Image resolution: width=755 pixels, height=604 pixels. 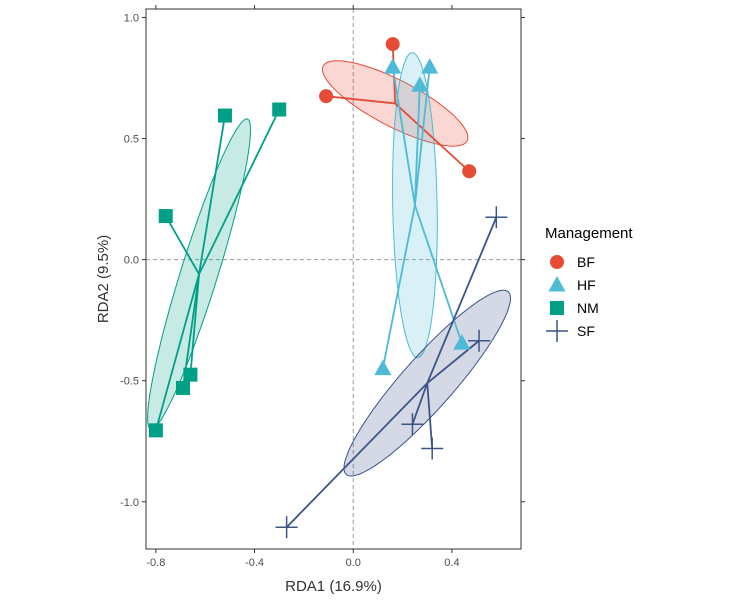 I want to click on legend-key-bf, so click(x=557, y=262).